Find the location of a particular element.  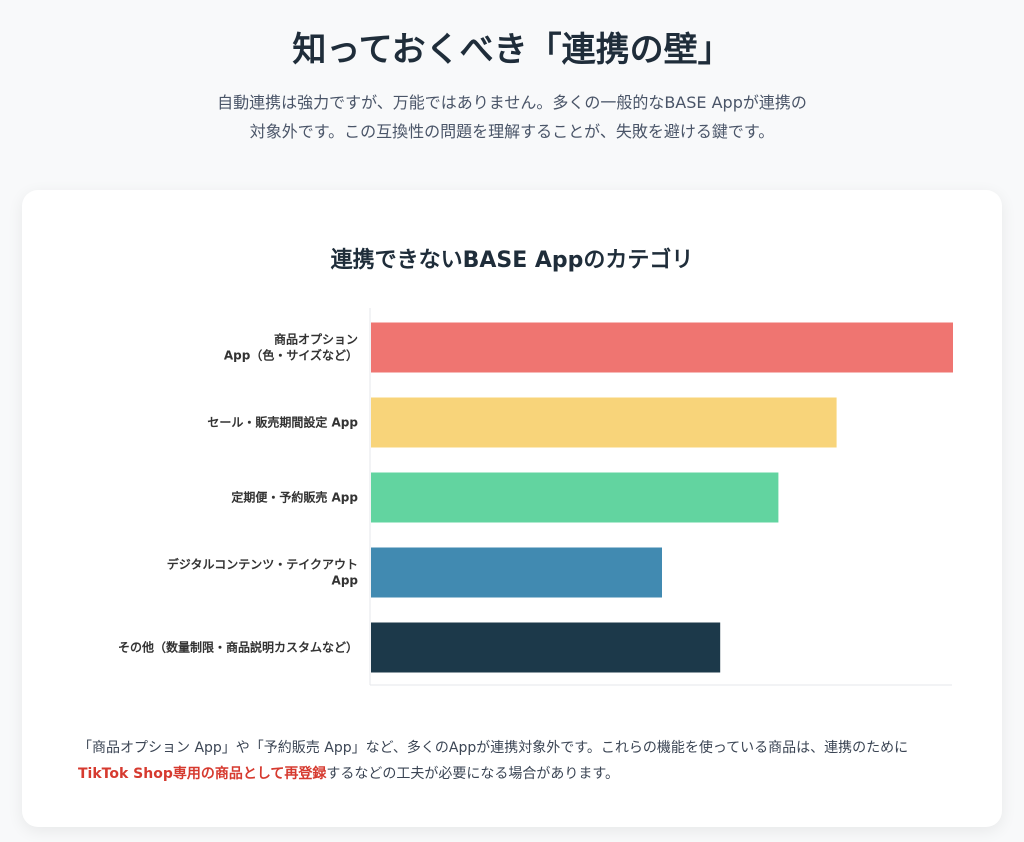

footnote-emphasis: TikTok Shop専用の商品として再登録 is located at coordinates (202, 774).